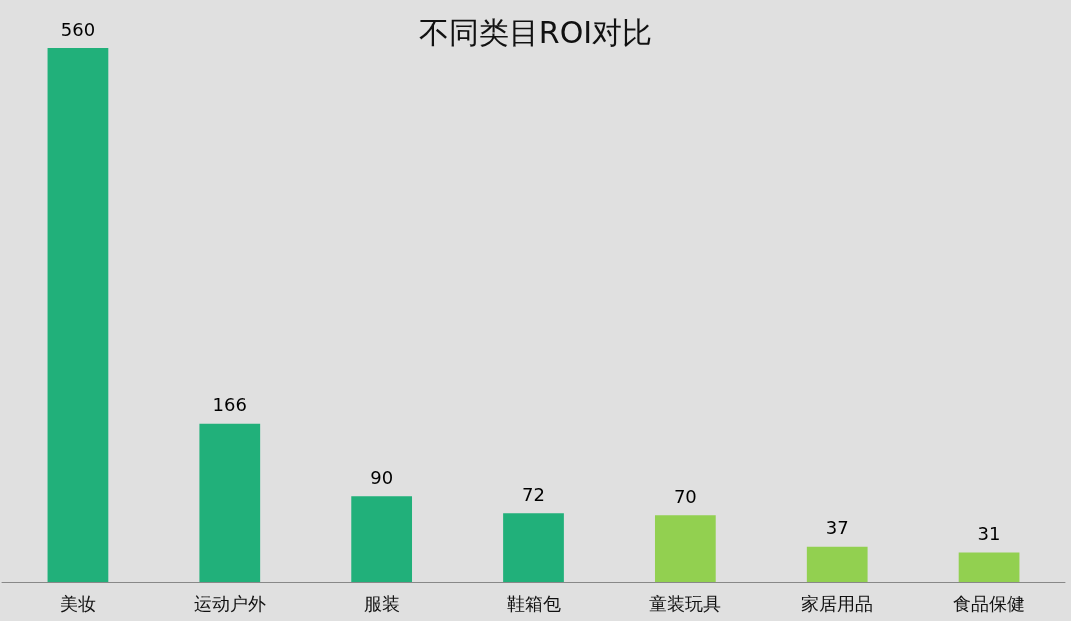  What do you see at coordinates (382, 477) in the screenshot?
I see `data-label: 90` at bounding box center [382, 477].